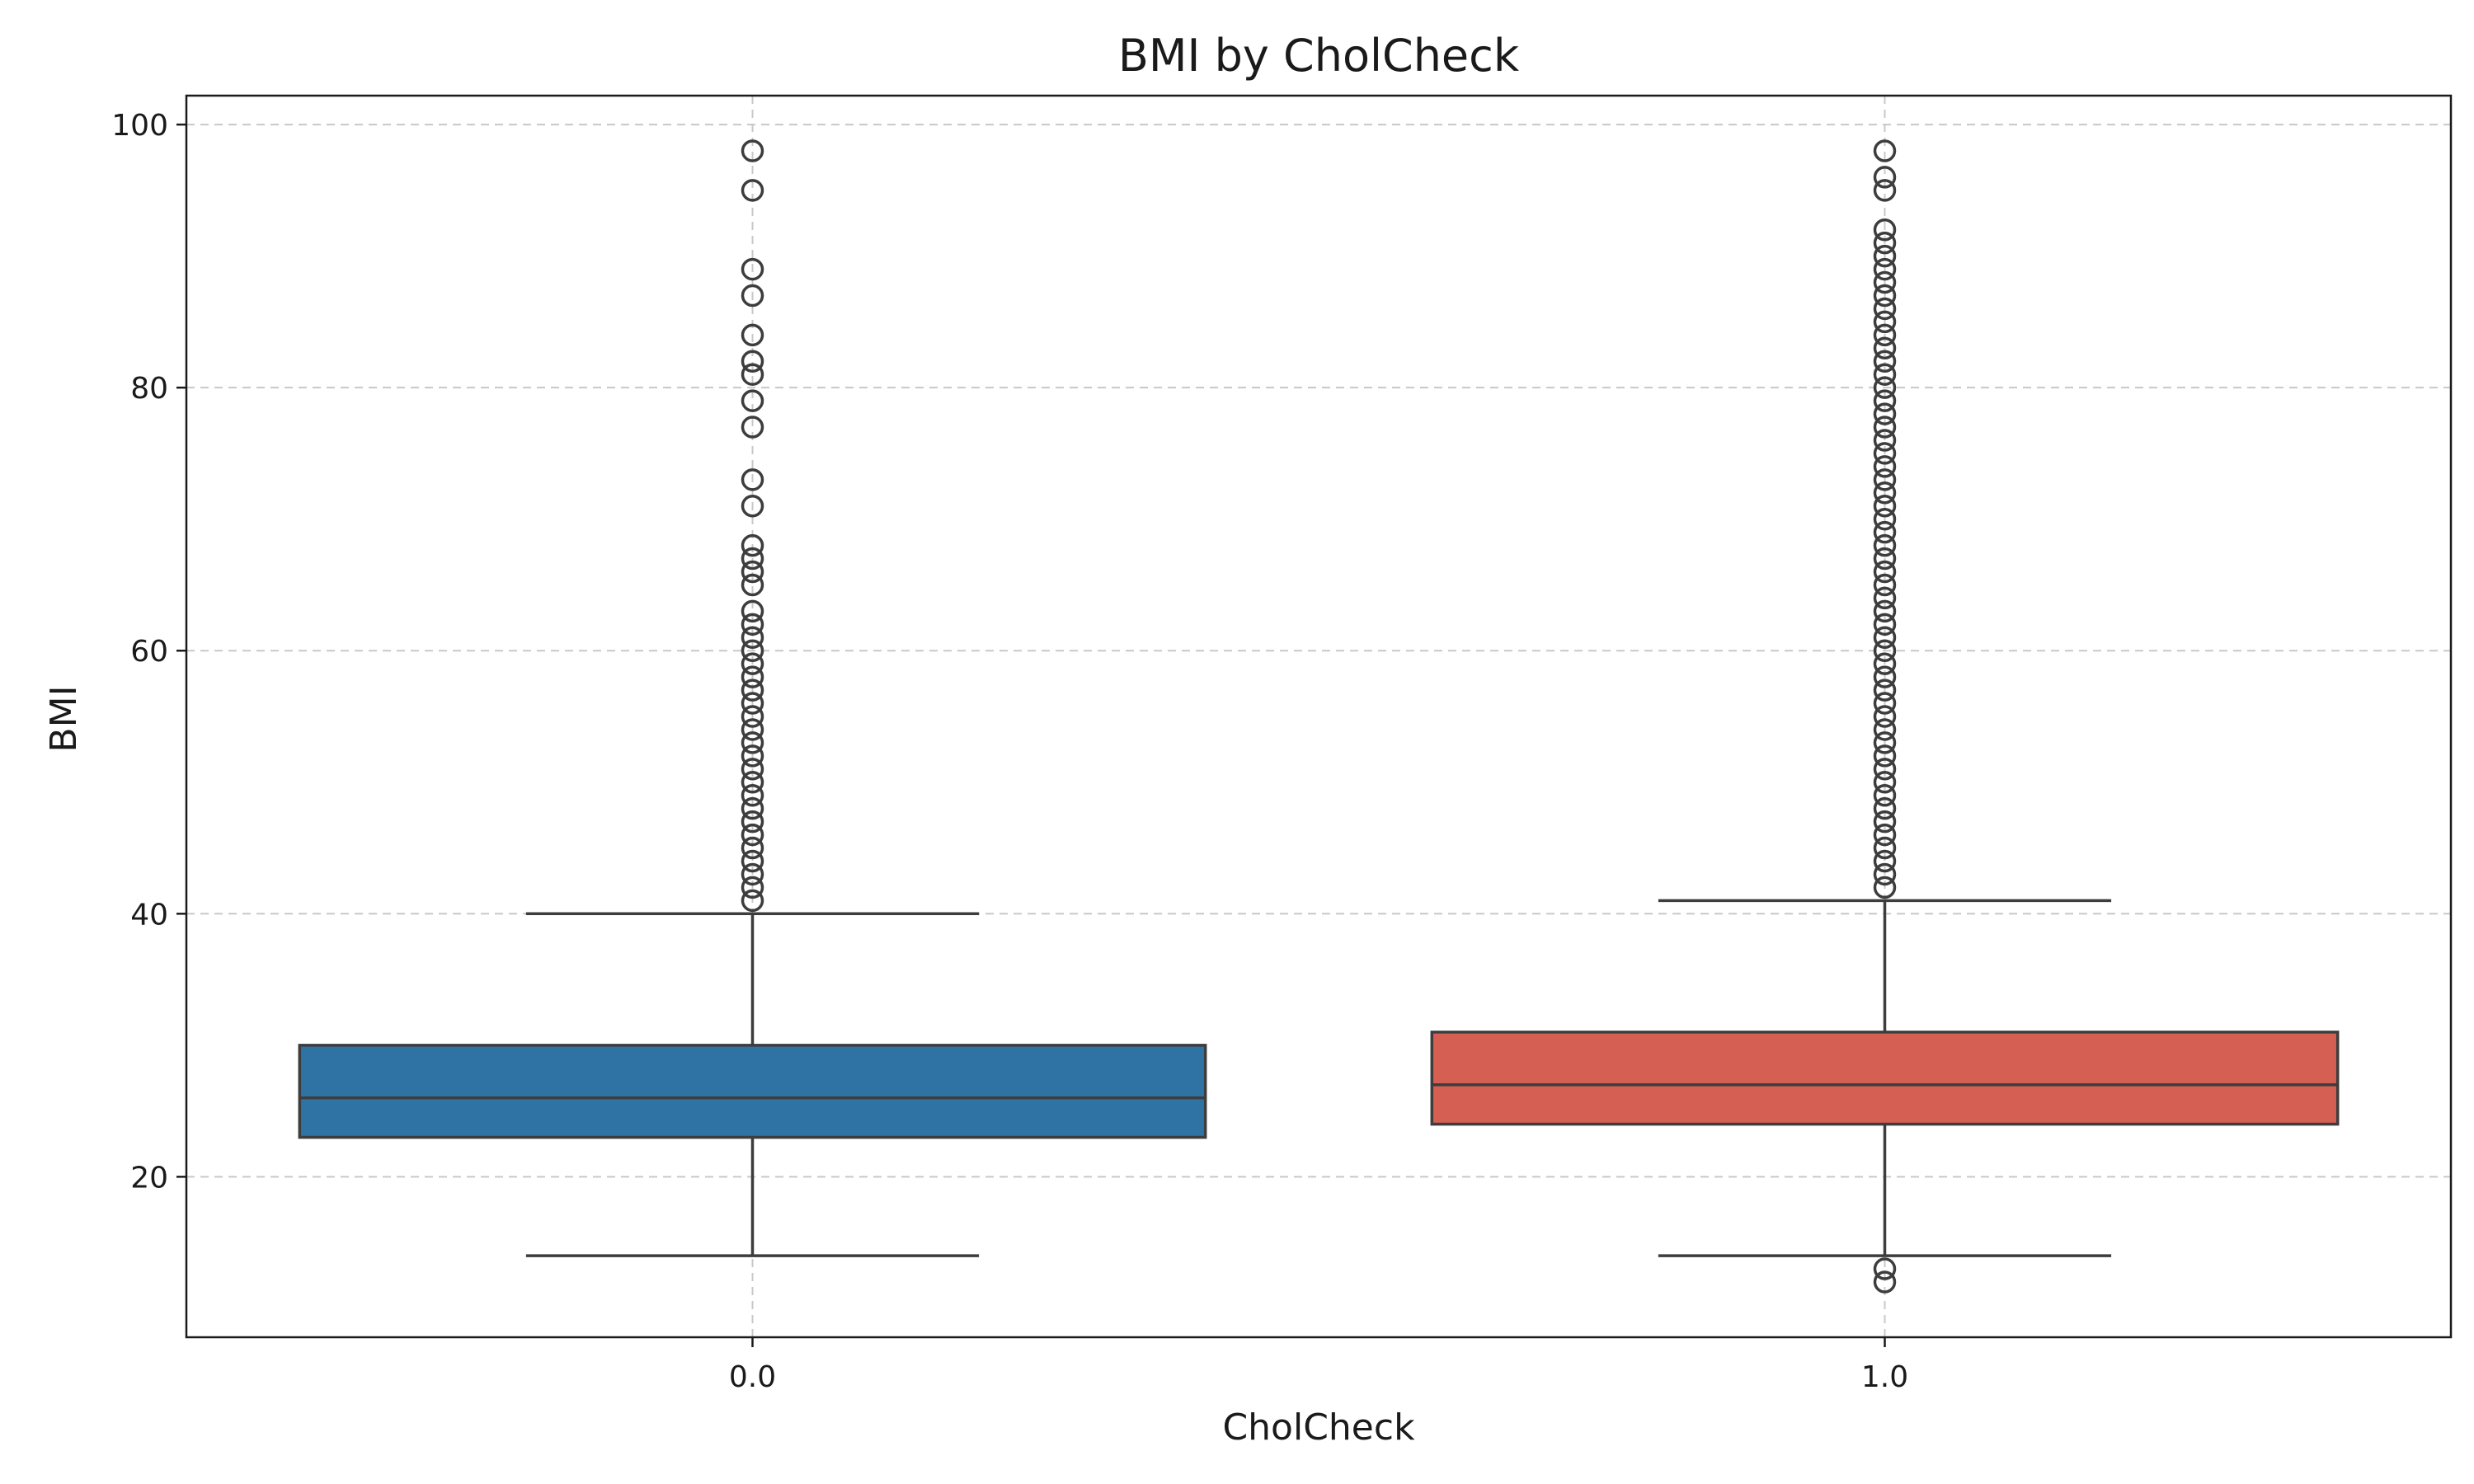 This screenshot has width=2474, height=1484. Describe the element at coordinates (149, 652) in the screenshot. I see `y-tick-label: 60` at that location.